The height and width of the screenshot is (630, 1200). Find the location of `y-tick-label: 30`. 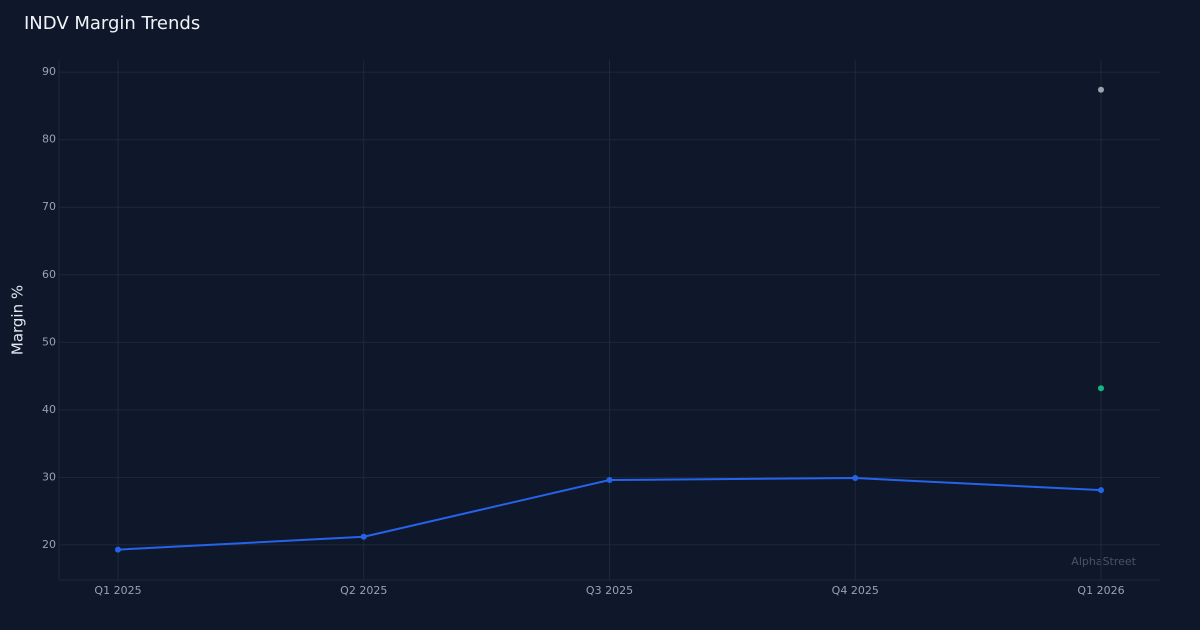

y-tick-label: 30 is located at coordinates (49, 476).